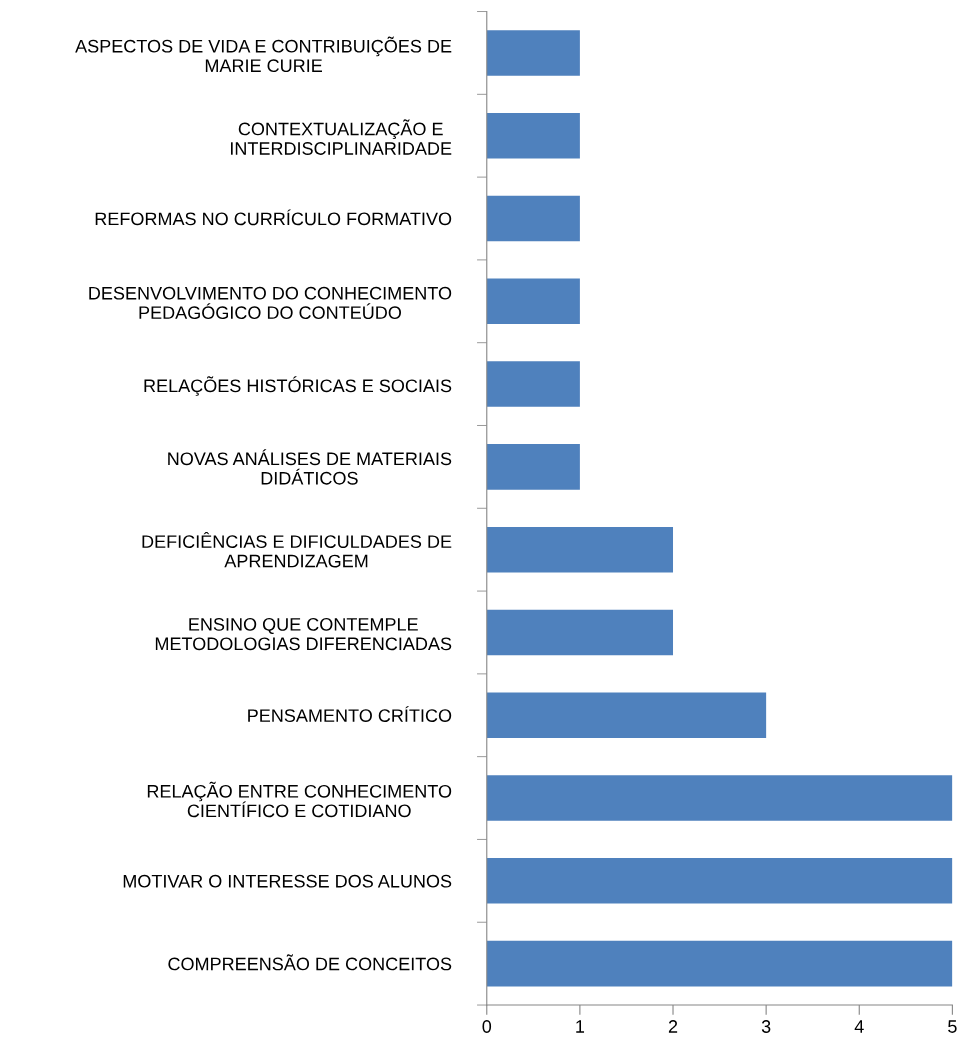 Image resolution: width=962 pixels, height=1048 pixels. I want to click on y-tick-label: RELAÇÕES HISTÓRICAS E SOCIAIS, so click(298, 386).